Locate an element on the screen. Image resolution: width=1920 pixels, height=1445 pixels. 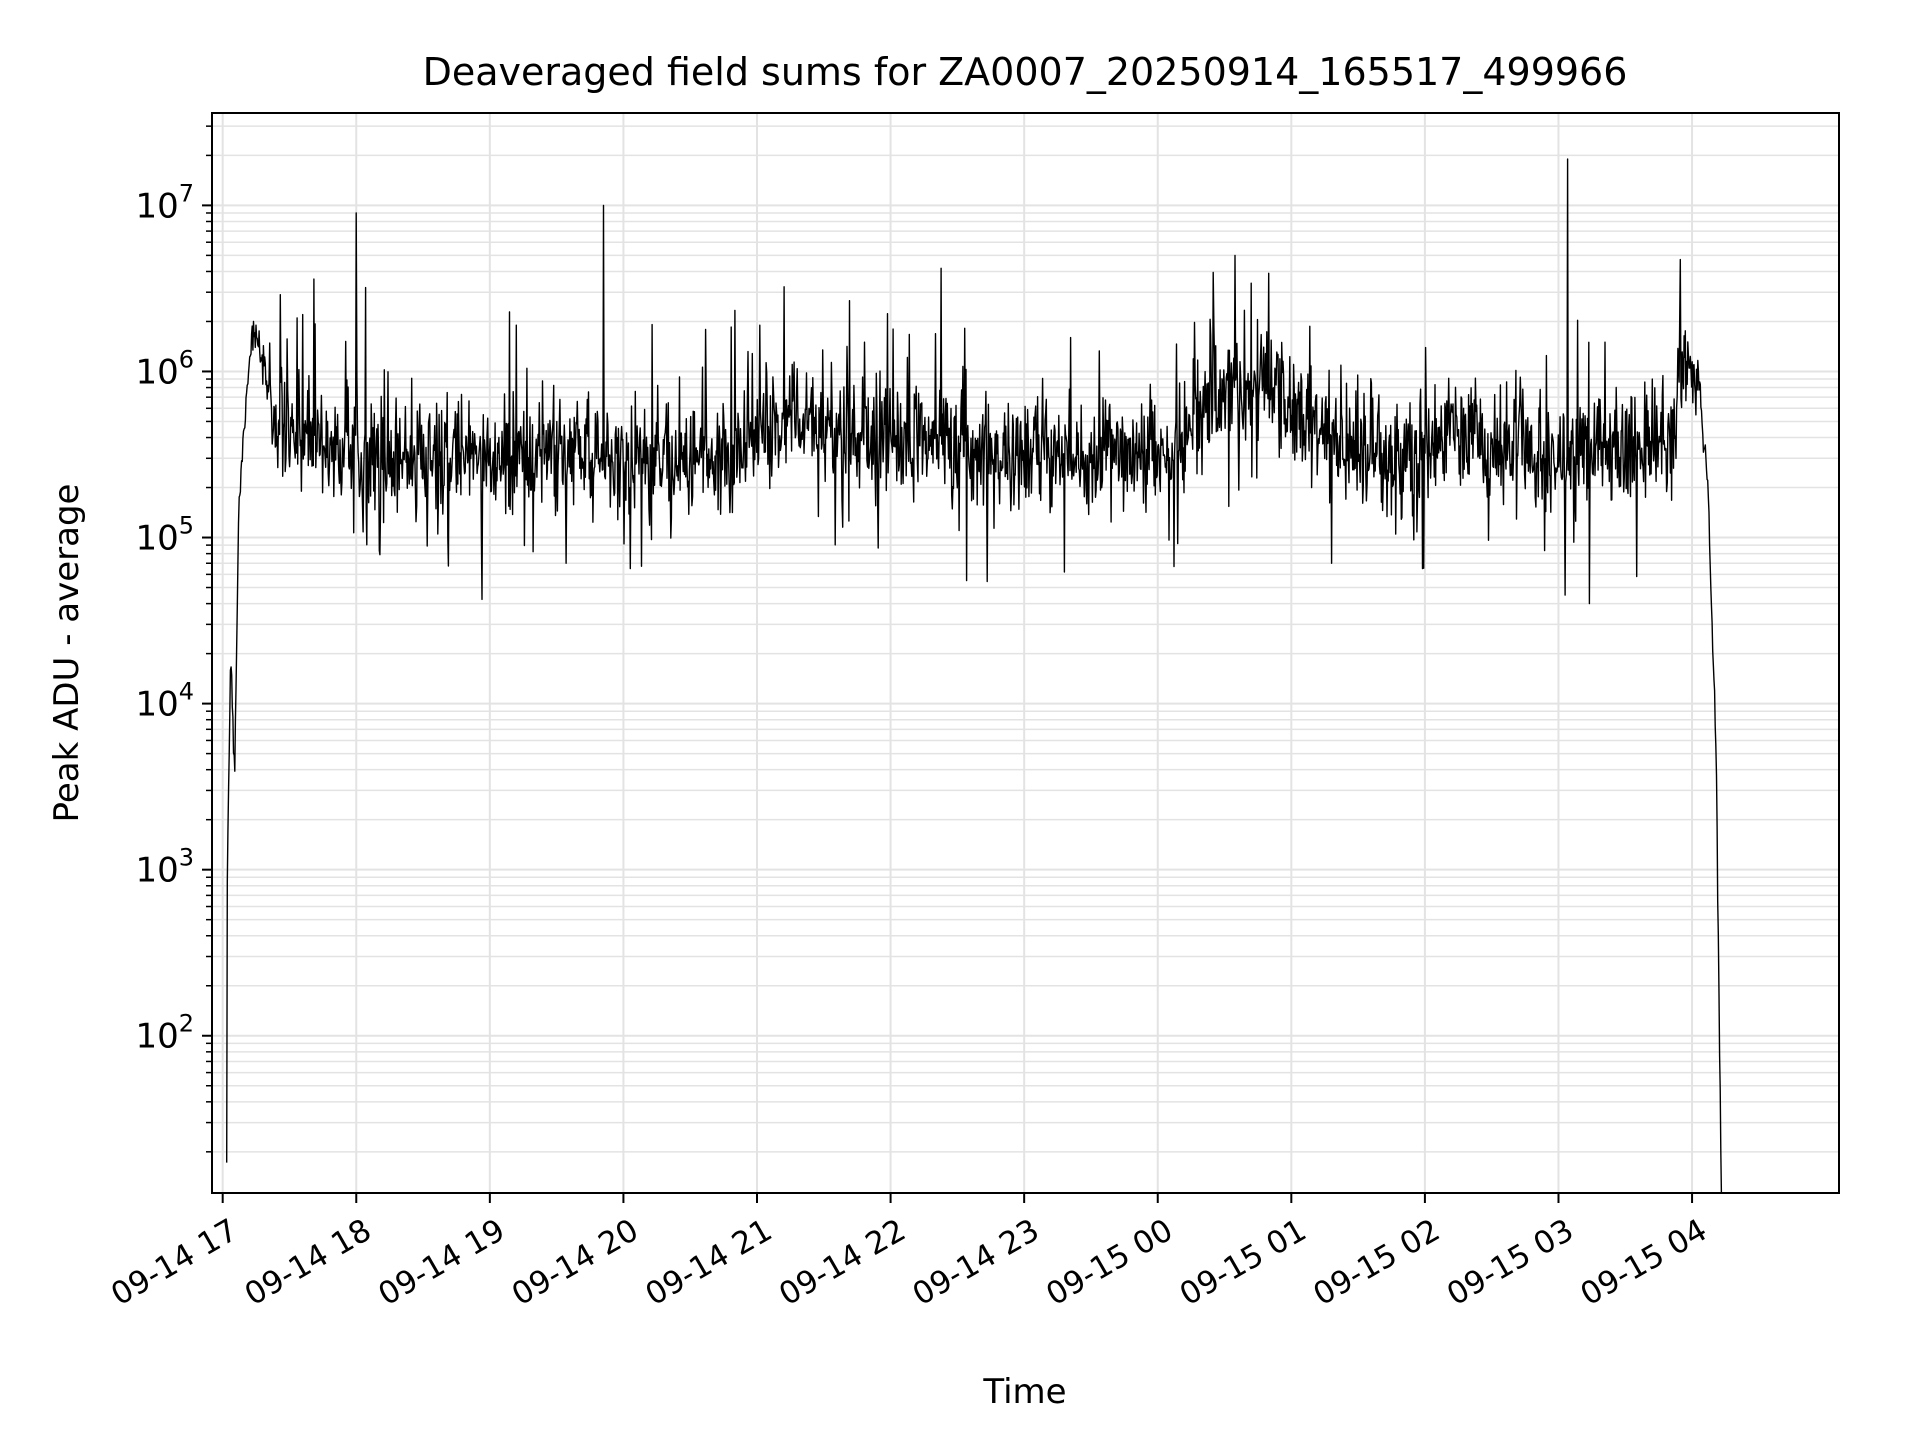
y-tick-label: 10⁴ is located at coordinates (164, 701).